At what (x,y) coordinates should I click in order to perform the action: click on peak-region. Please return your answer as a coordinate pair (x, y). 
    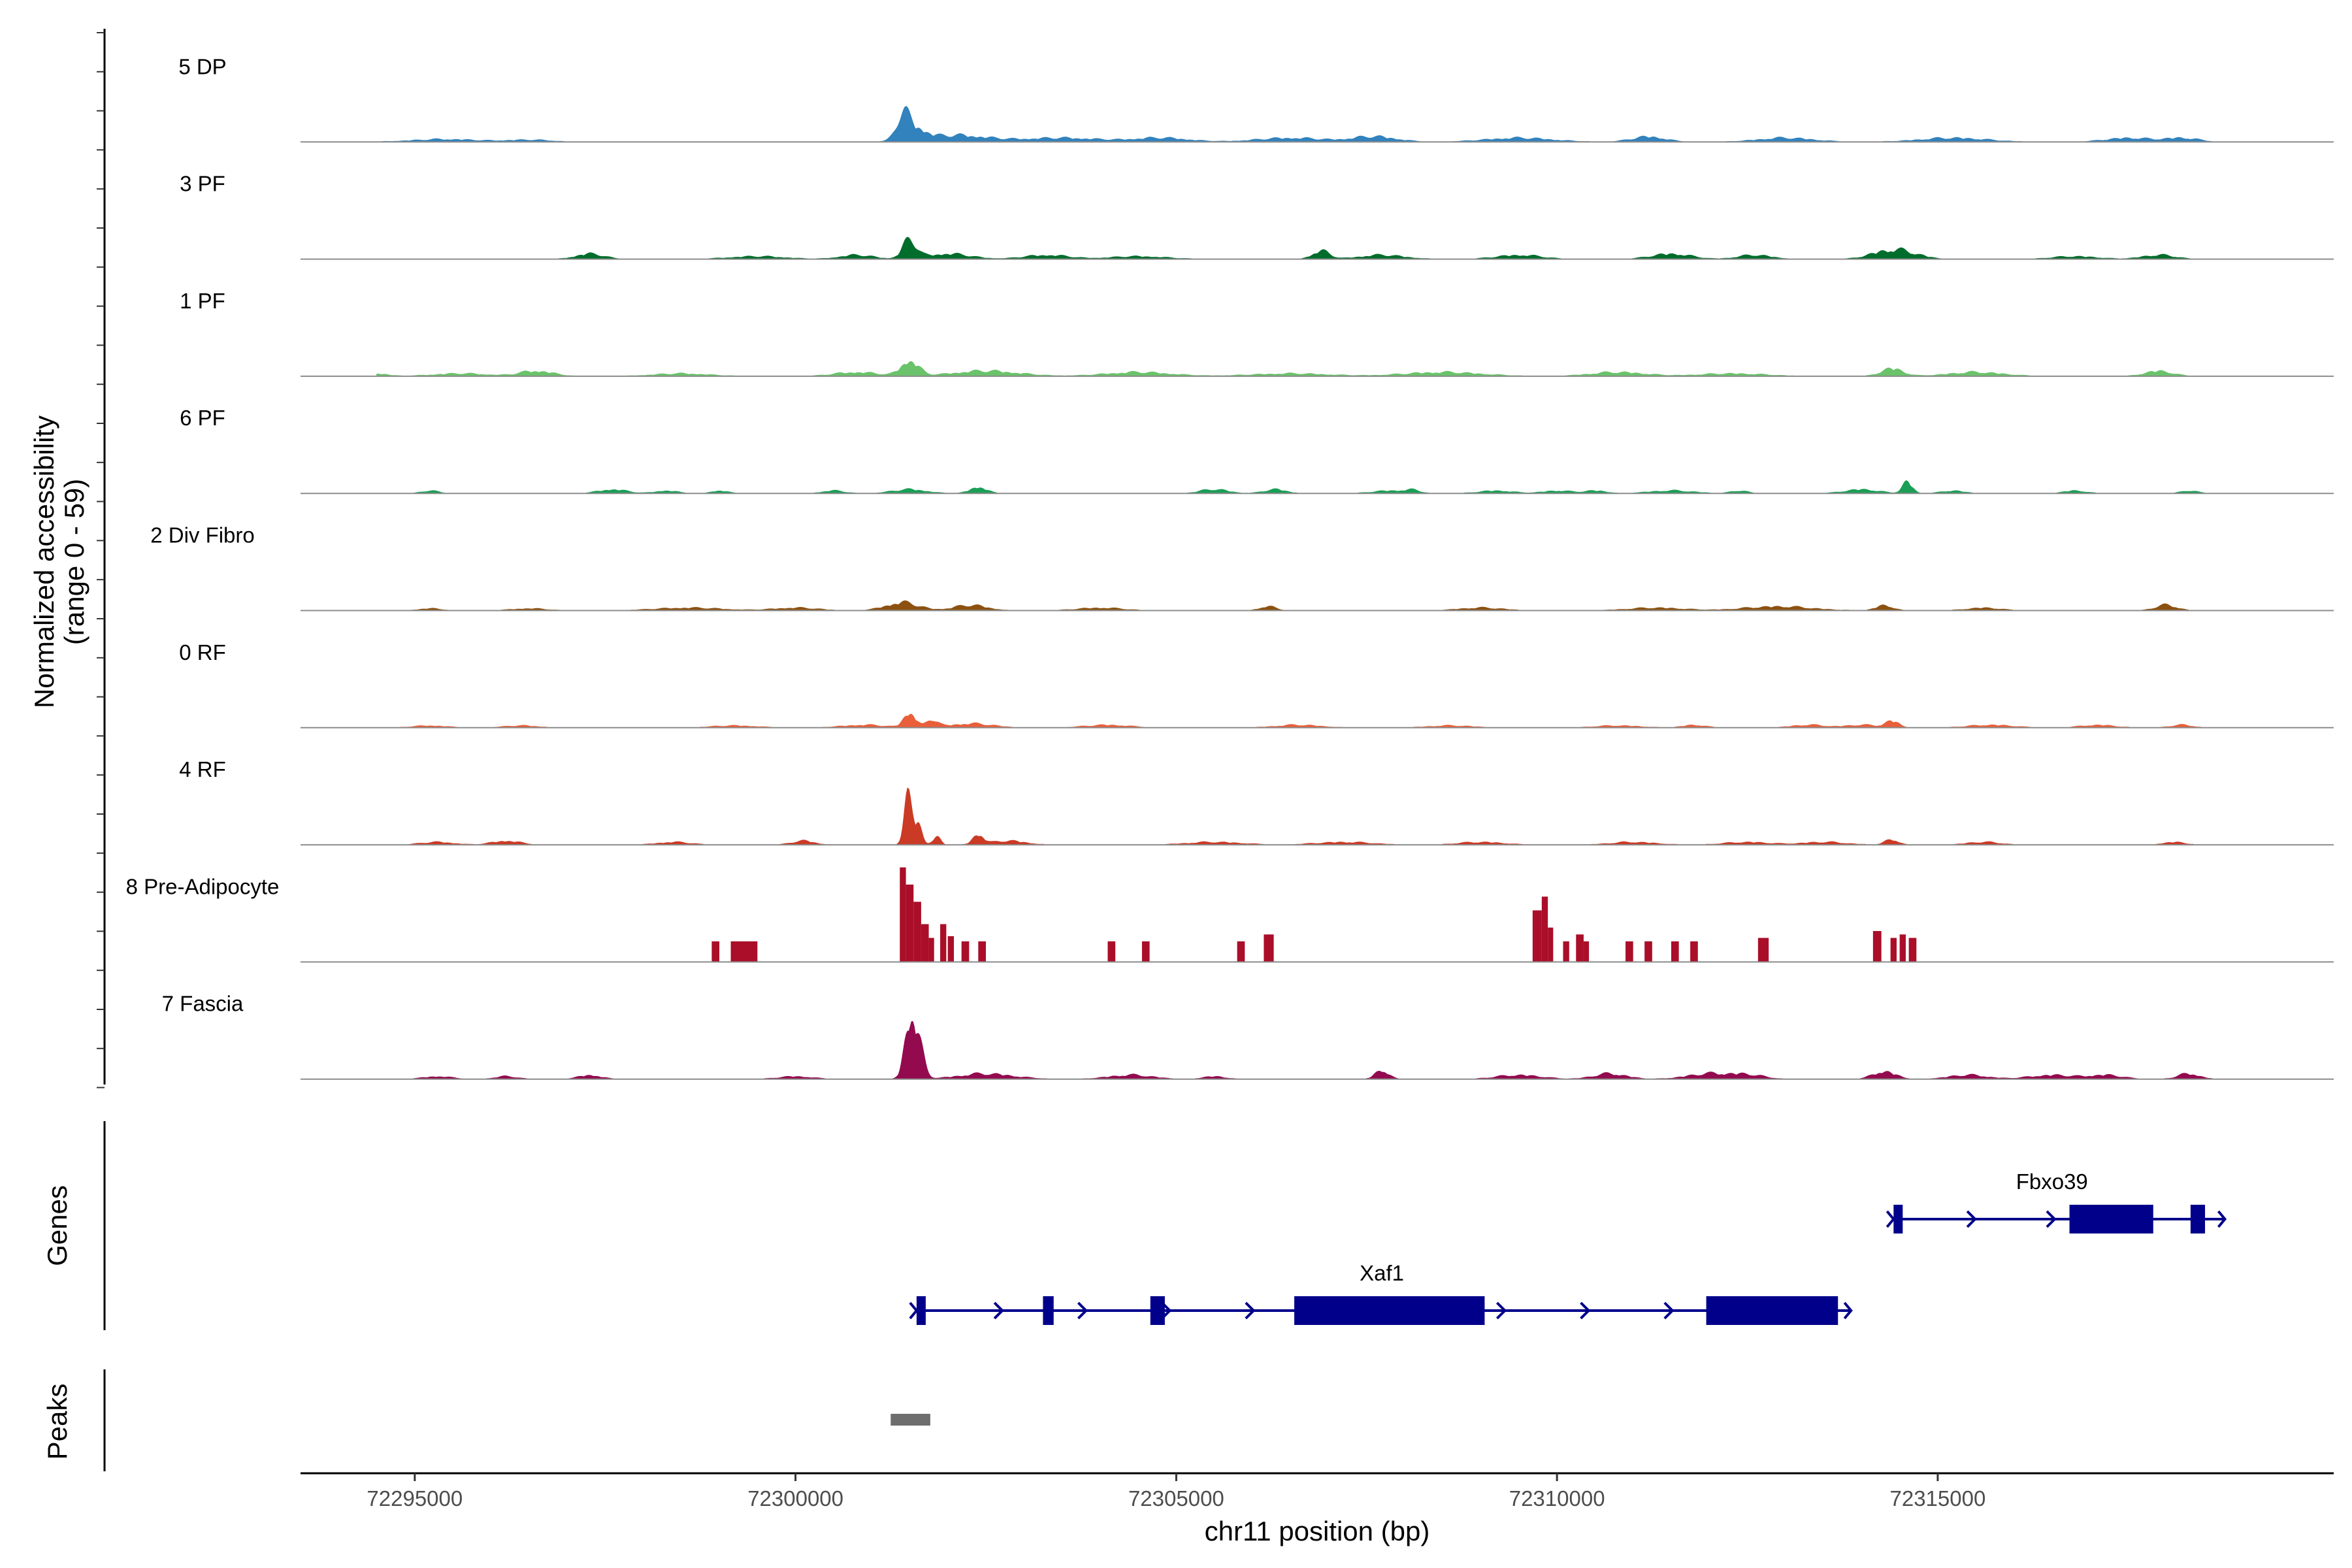
    Looking at the image, I should click on (910, 1420).